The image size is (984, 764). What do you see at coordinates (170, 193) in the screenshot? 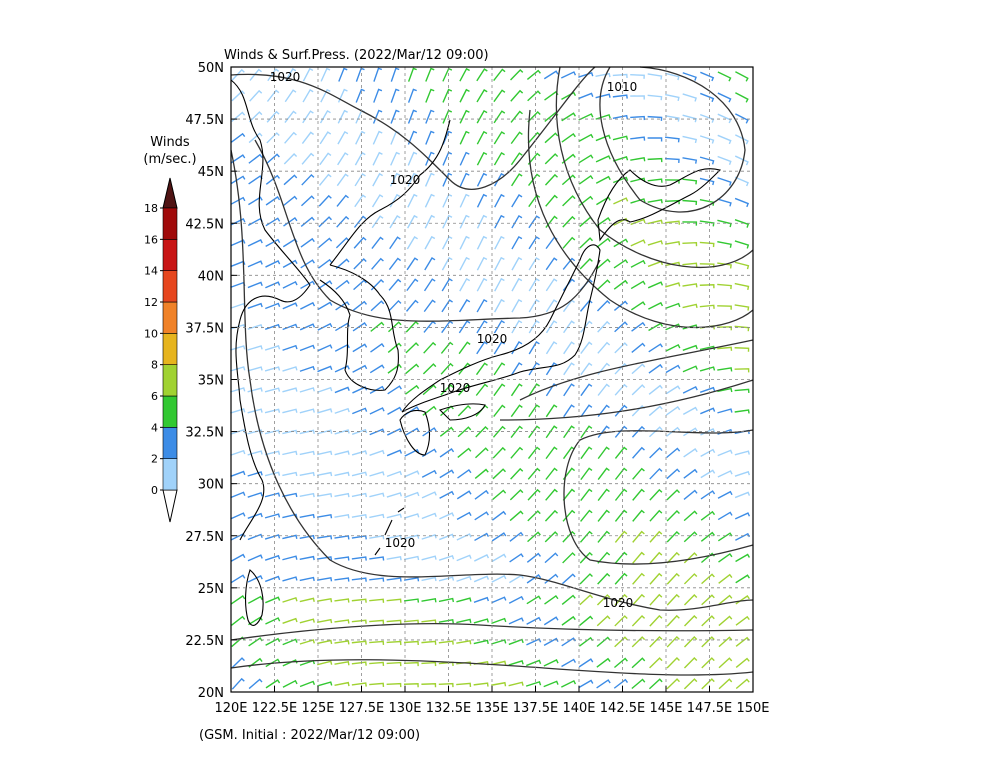
I see `colorbar-over` at bounding box center [170, 193].